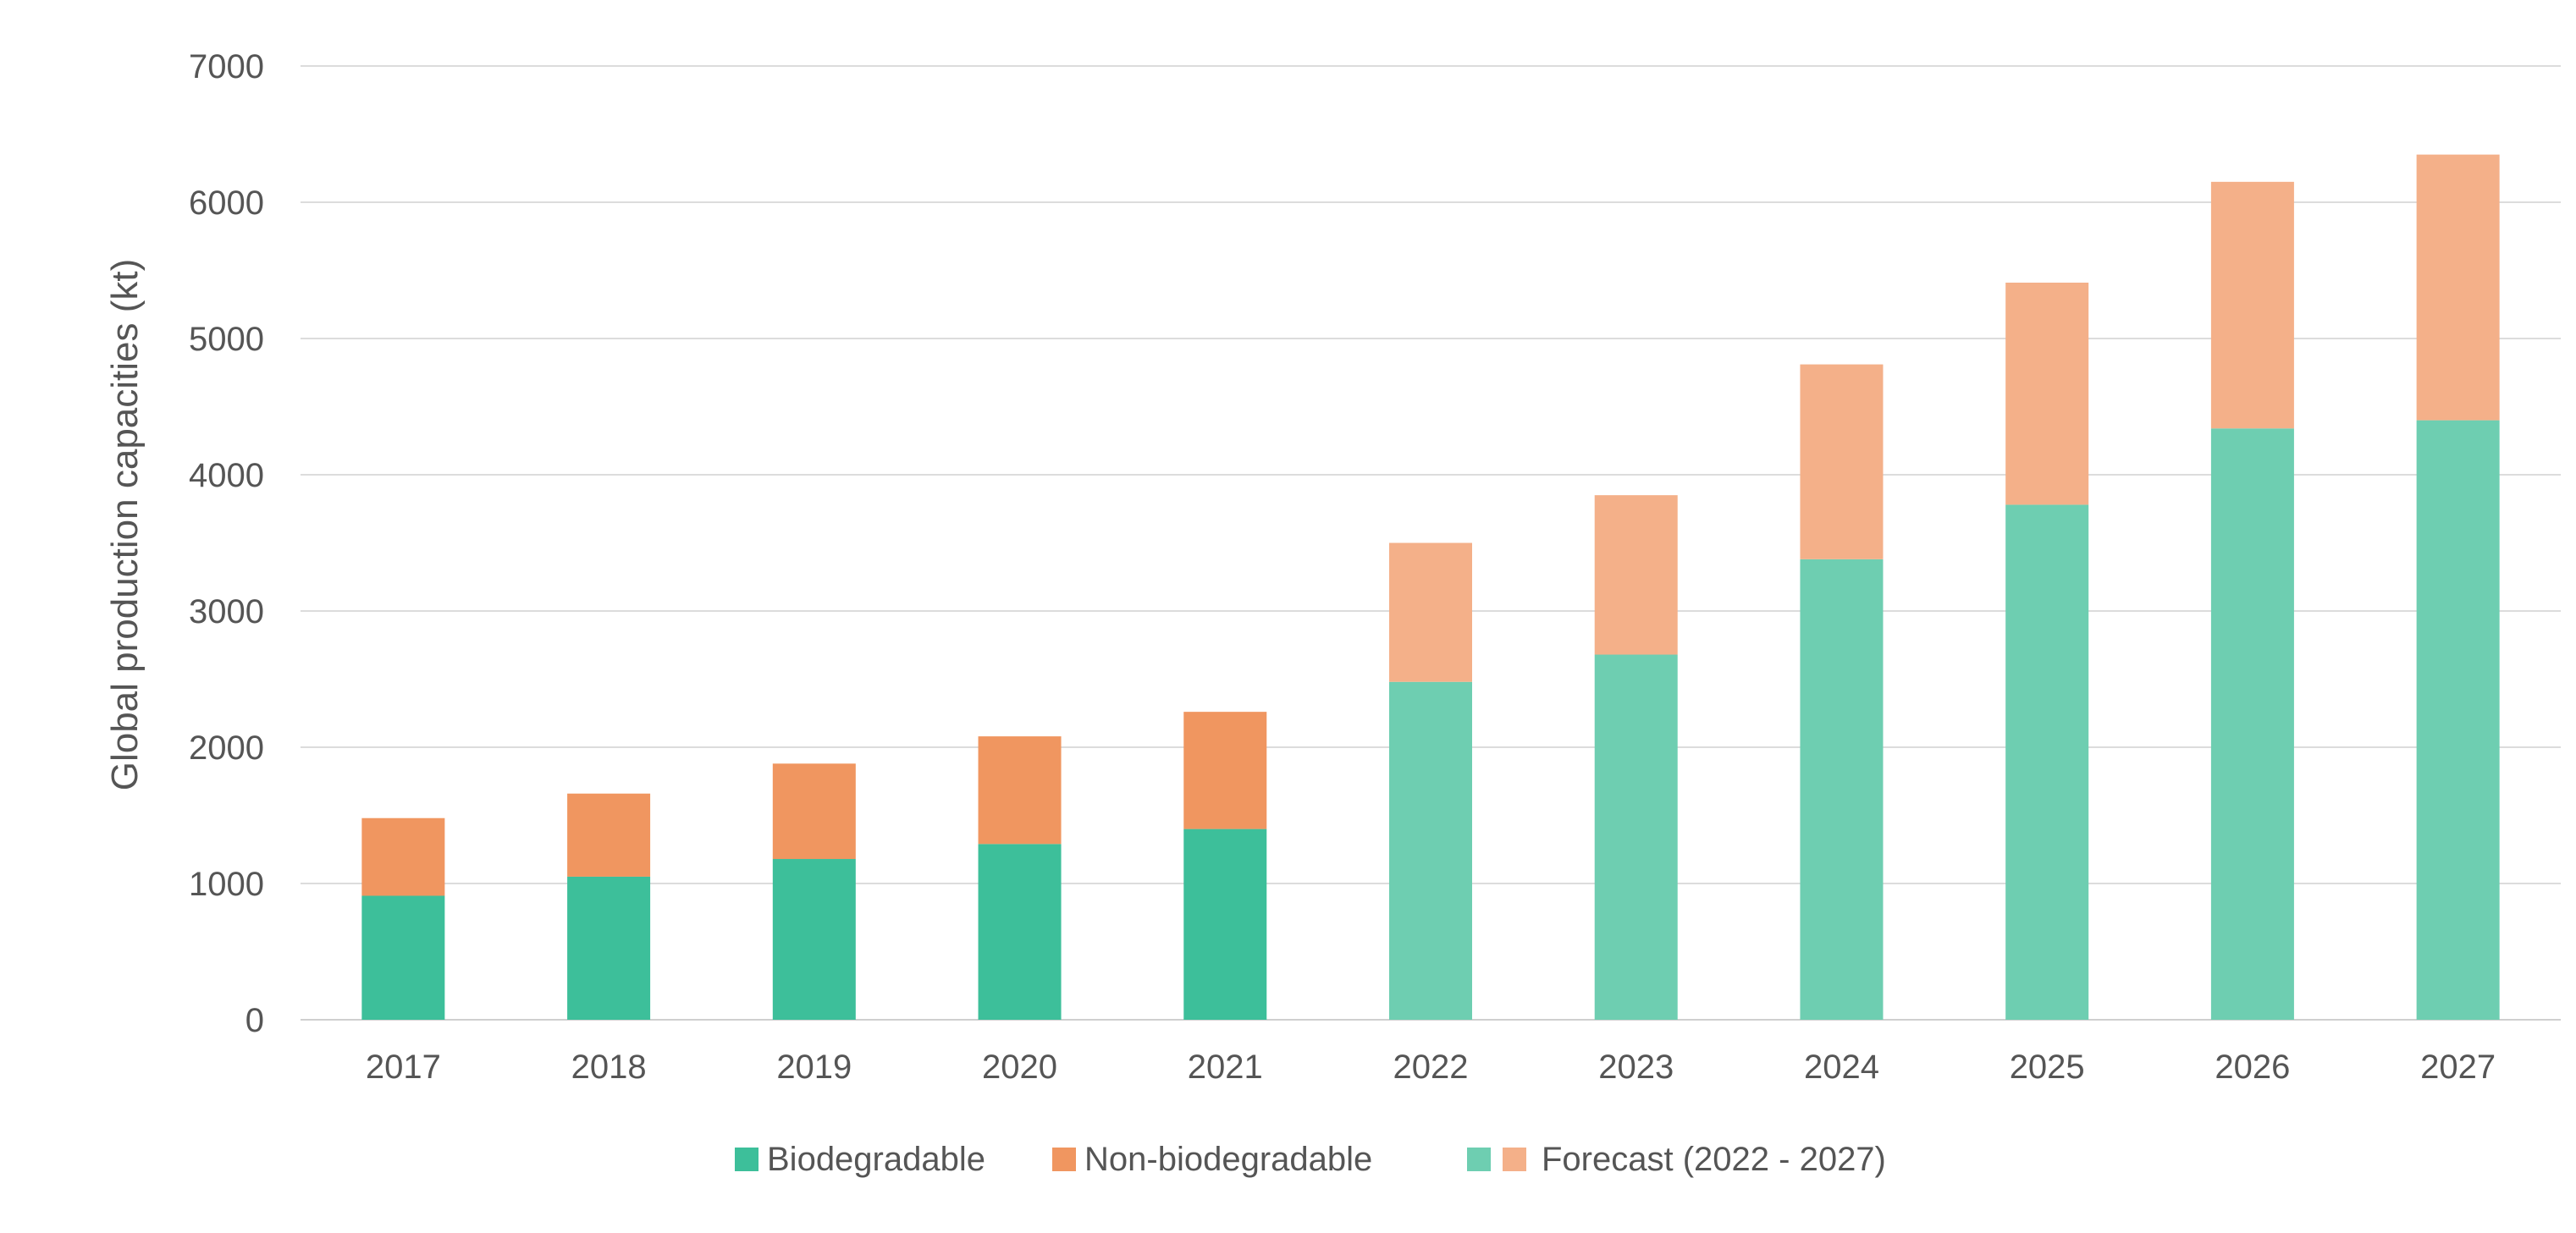  I want to click on x-tick-label: 2019, so click(814, 1068).